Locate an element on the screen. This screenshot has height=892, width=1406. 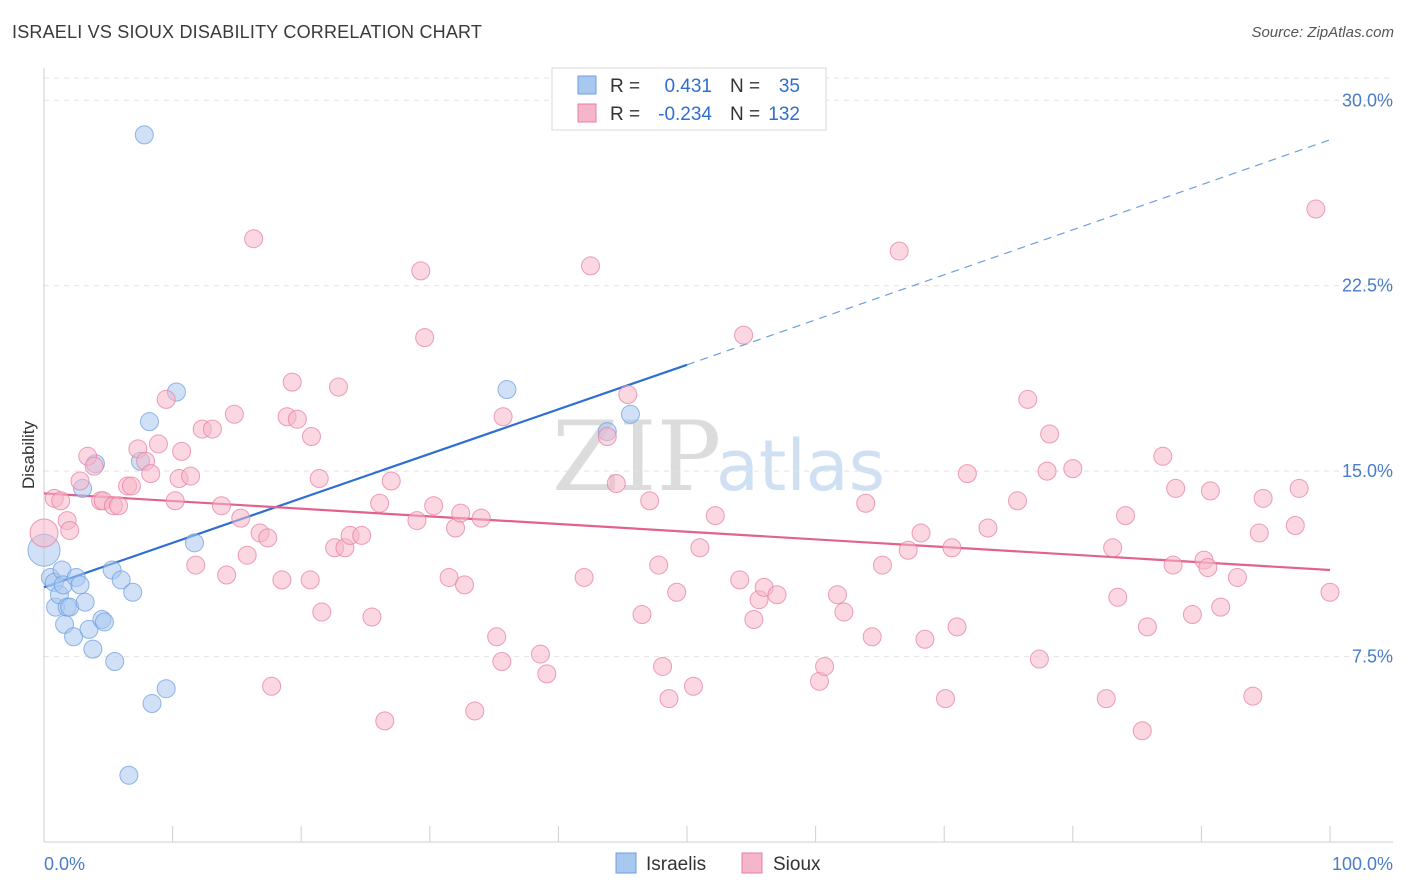
legend-r-label-israelis: R = is located at coordinates (625, 86).